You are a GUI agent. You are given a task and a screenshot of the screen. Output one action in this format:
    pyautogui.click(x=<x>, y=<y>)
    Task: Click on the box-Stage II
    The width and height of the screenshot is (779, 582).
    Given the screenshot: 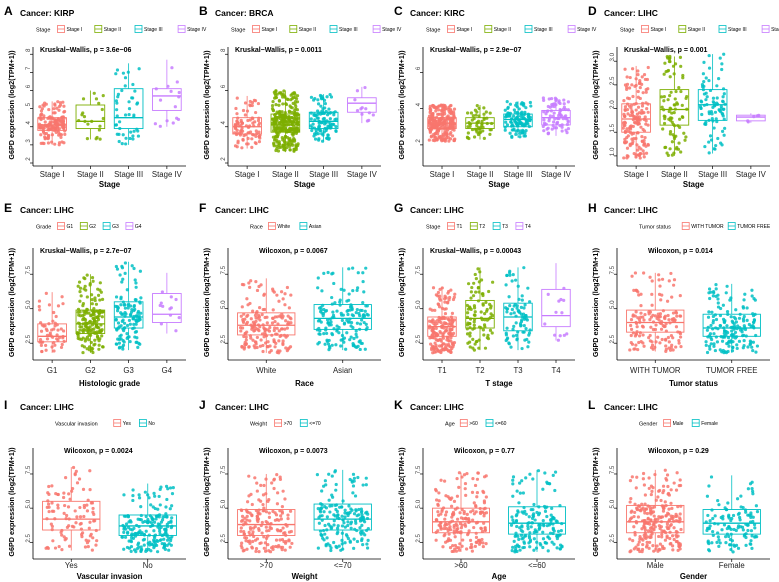 What is the action you would take?
    pyautogui.click(x=90, y=115)
    